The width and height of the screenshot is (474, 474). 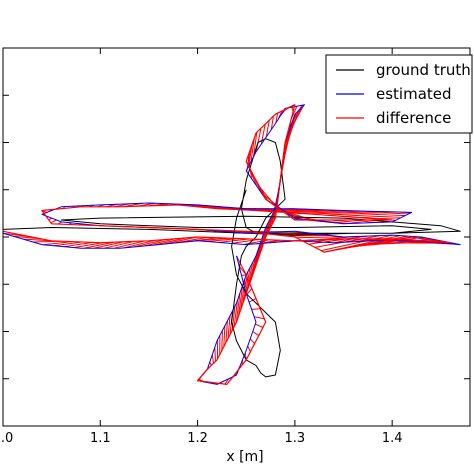 What do you see at coordinates (413, 118) in the screenshot?
I see `legend-label-difference: difference` at bounding box center [413, 118].